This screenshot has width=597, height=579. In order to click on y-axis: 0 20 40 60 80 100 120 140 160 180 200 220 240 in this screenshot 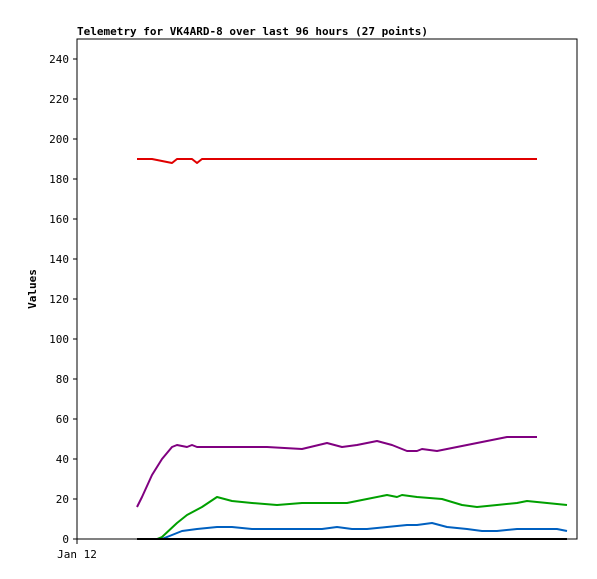, I will do `click(63, 299)`.